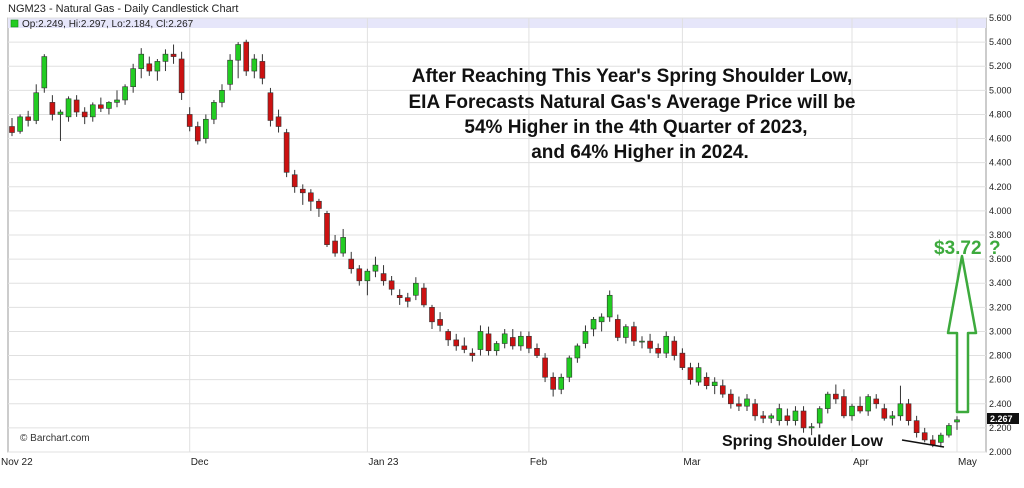 This screenshot has height=488, width=1024. I want to click on last-price-label: 2.267, so click(1001, 419).